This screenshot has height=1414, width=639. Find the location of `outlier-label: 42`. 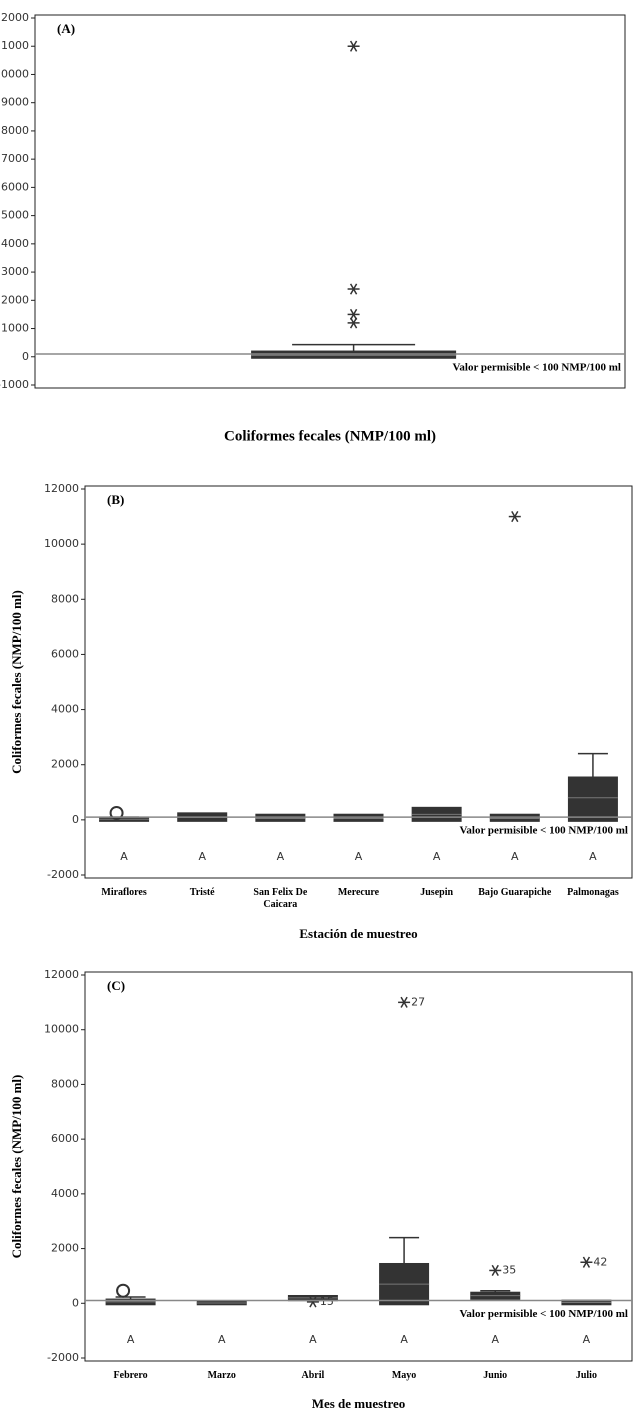

outlier-label: 42 is located at coordinates (600, 1261).